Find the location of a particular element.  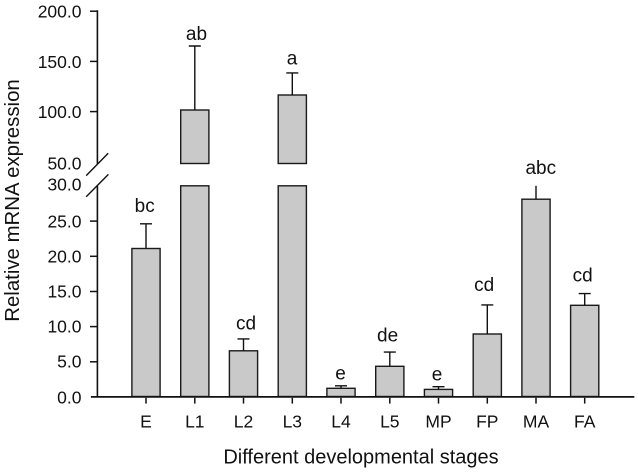

svg-text: 50.0 is located at coordinates (64, 164).